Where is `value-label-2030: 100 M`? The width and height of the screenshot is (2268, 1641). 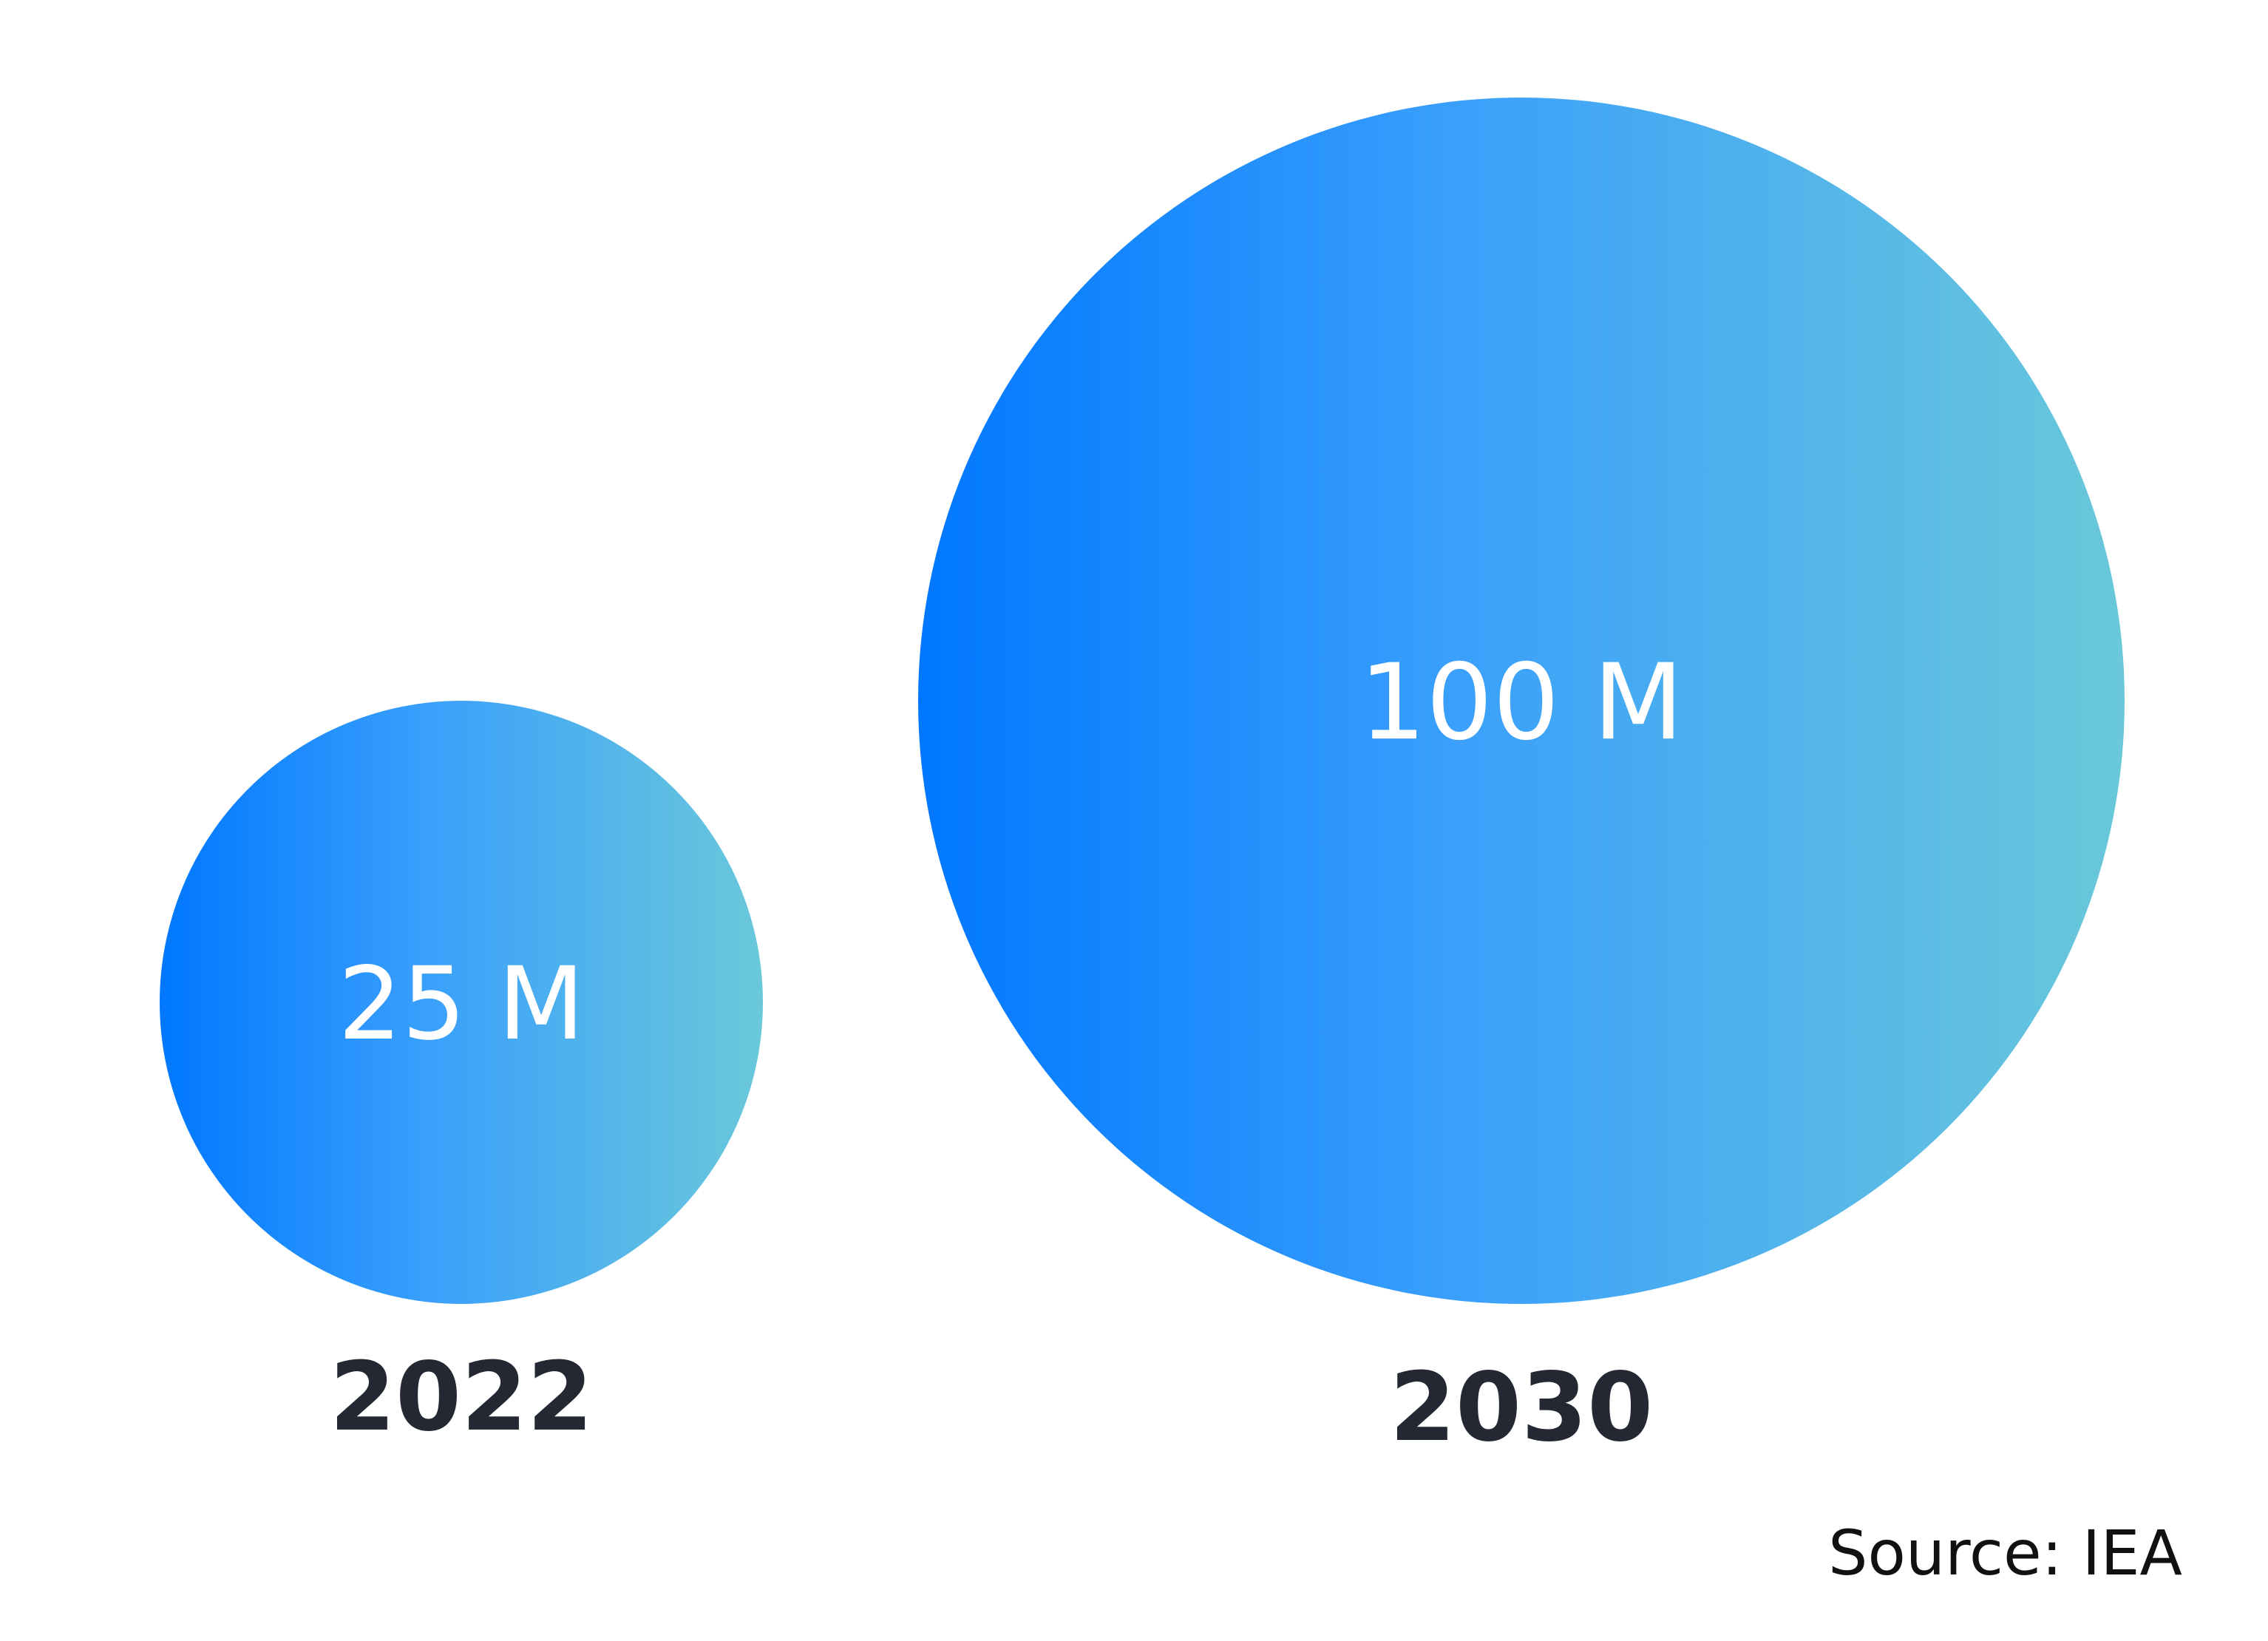
value-label-2030: 100 M is located at coordinates (1521, 703).